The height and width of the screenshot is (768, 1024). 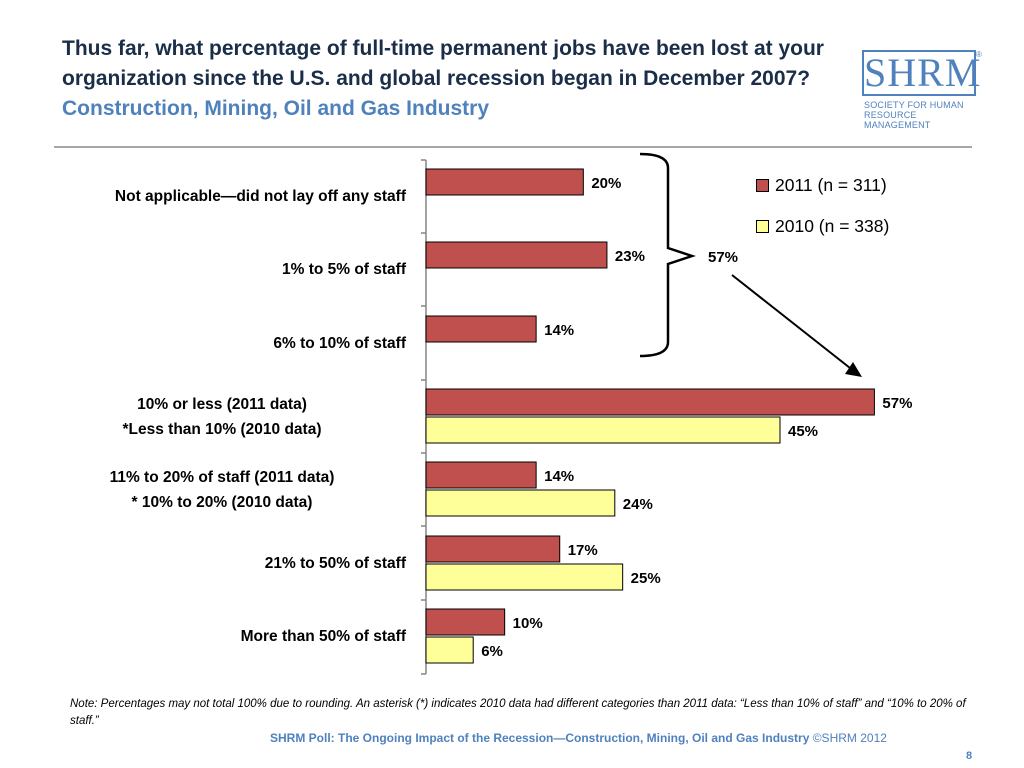 I want to click on bar-s1-c3, so click(x=603, y=430).